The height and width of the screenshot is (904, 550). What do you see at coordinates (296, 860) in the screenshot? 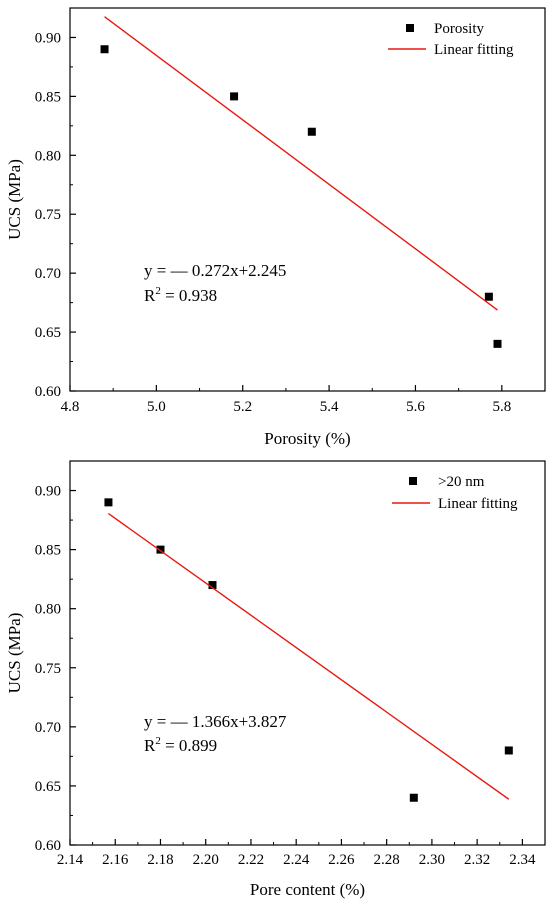
I see `chart-2-x-tick-label: 2.24` at bounding box center [296, 860].